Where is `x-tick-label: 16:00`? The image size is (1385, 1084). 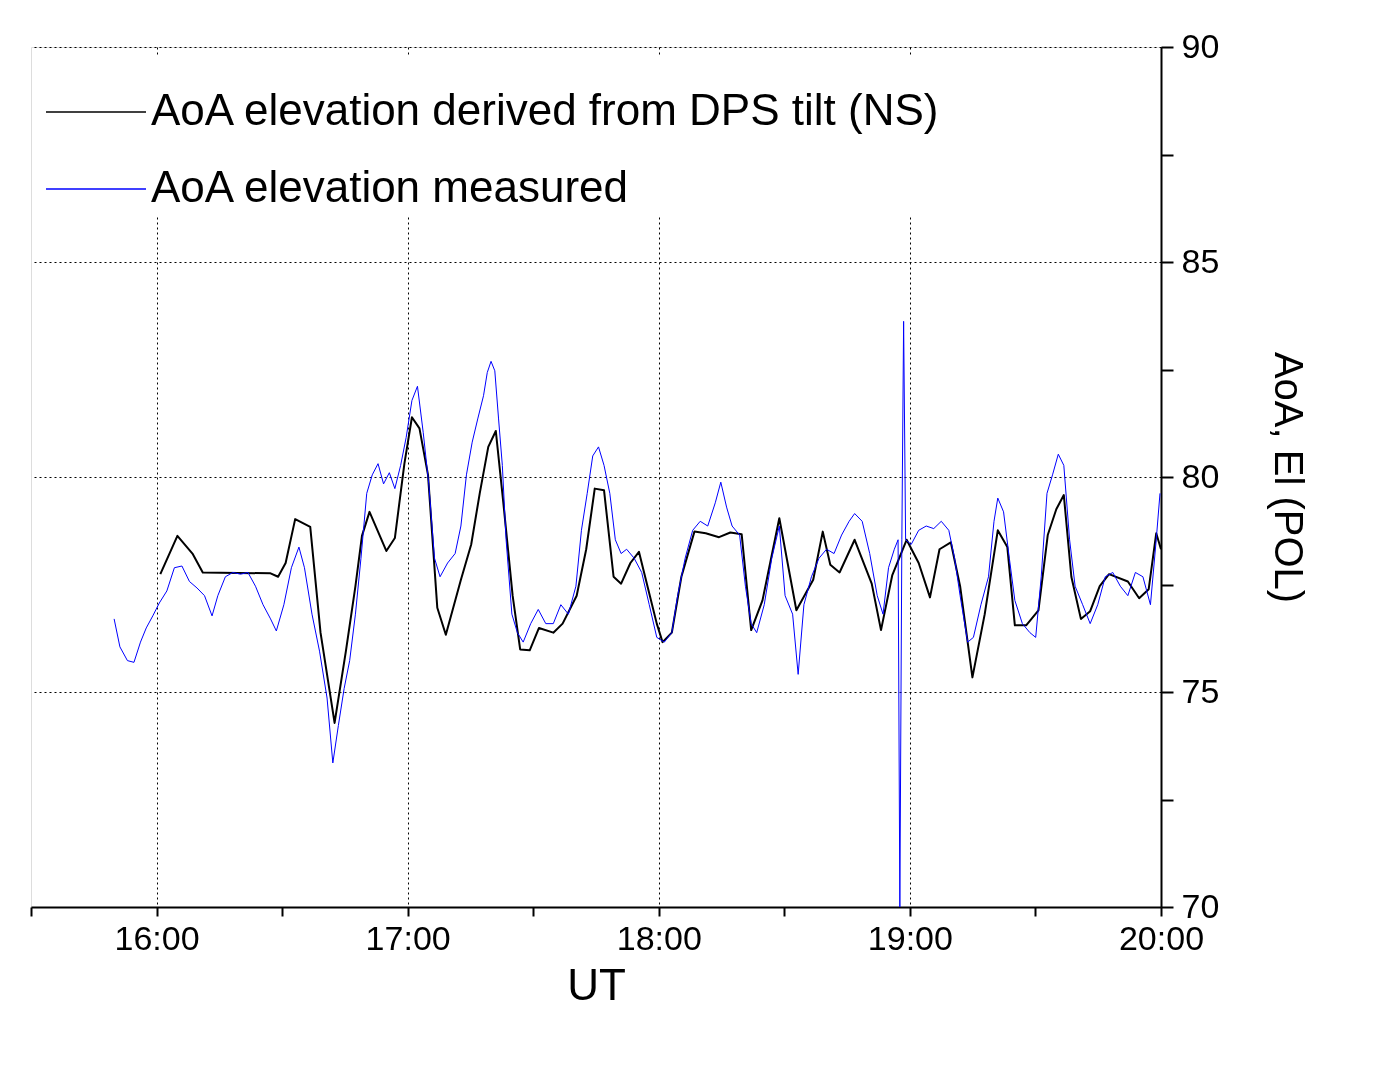 x-tick-label: 16:00 is located at coordinates (157, 937).